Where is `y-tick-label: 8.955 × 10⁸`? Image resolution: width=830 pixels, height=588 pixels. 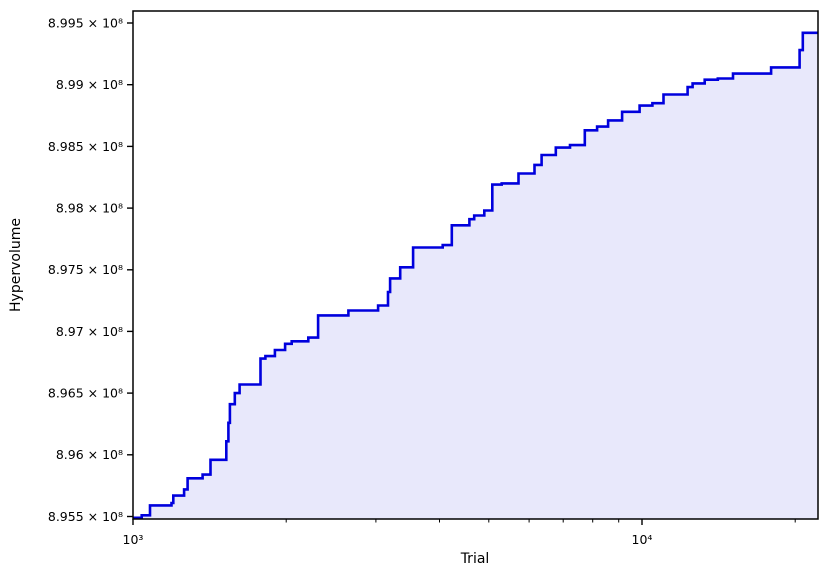 y-tick-label: 8.955 × 10⁸ is located at coordinates (85, 516).